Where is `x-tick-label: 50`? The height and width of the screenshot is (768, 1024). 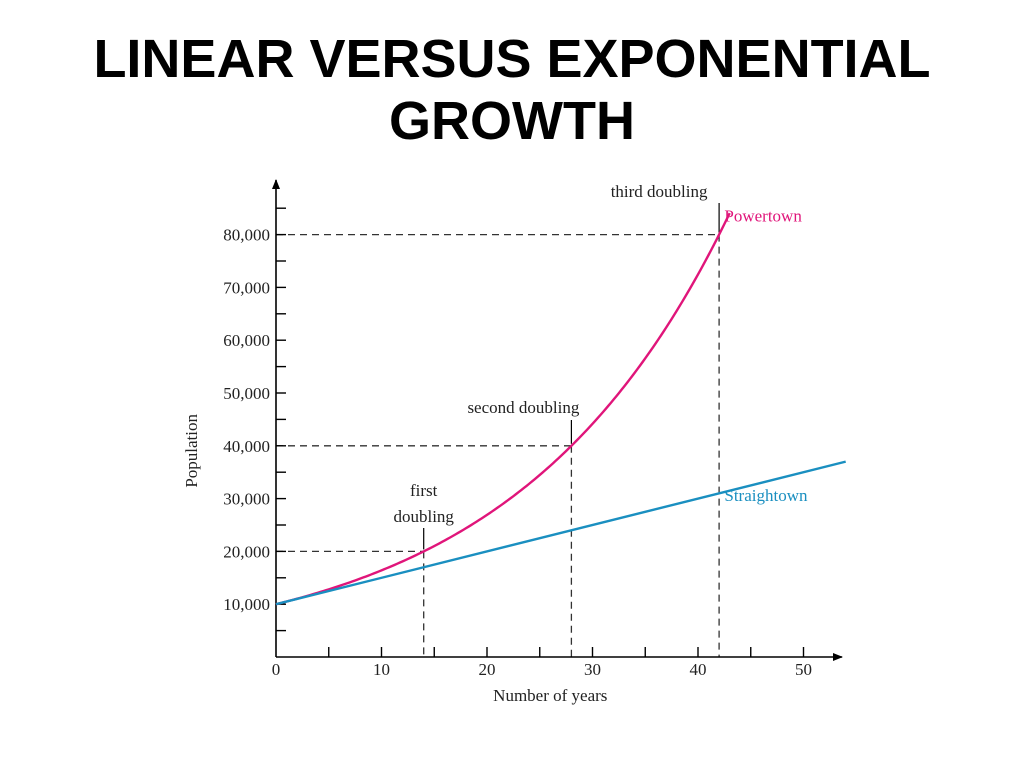 x-tick-label: 50 is located at coordinates (803, 669).